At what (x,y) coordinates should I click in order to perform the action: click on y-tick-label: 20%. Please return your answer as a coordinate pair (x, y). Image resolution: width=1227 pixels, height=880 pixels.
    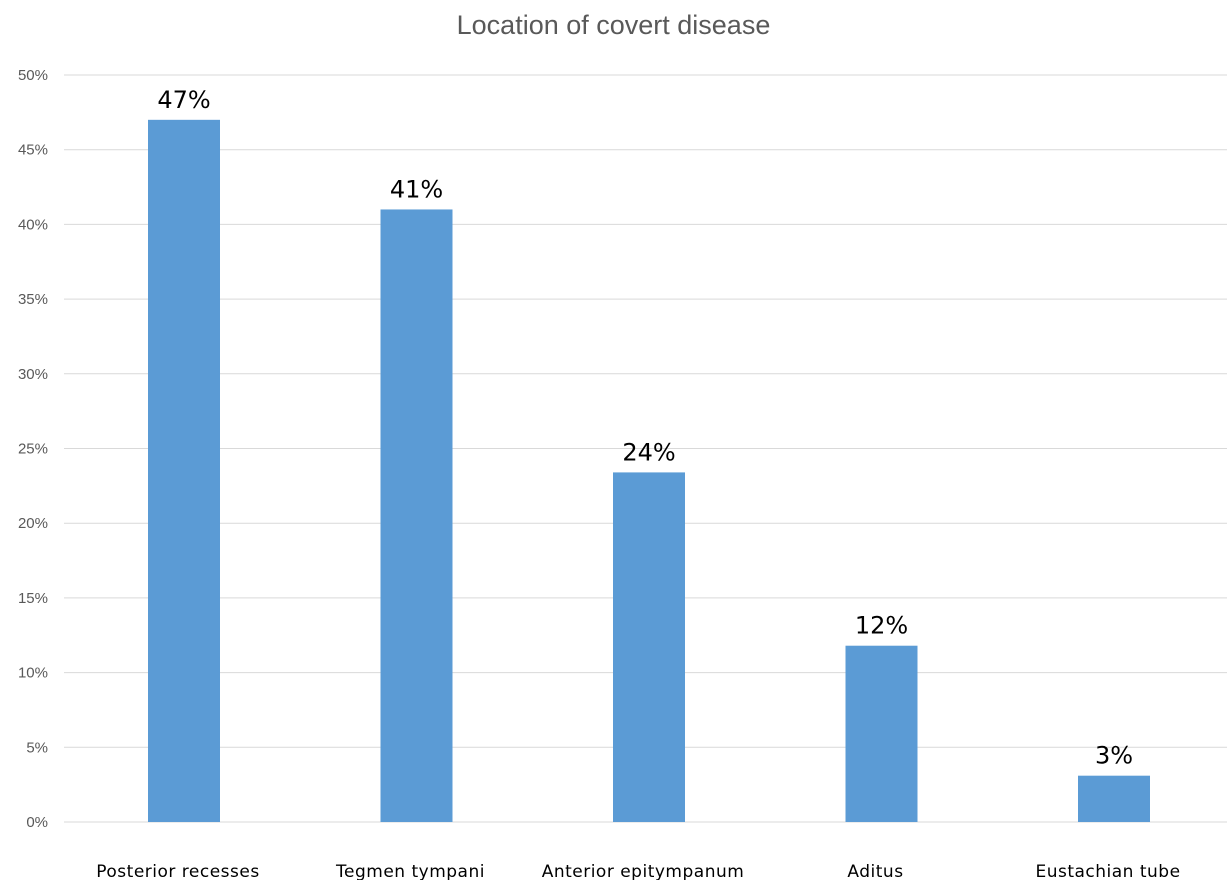
    Looking at the image, I should click on (33, 523).